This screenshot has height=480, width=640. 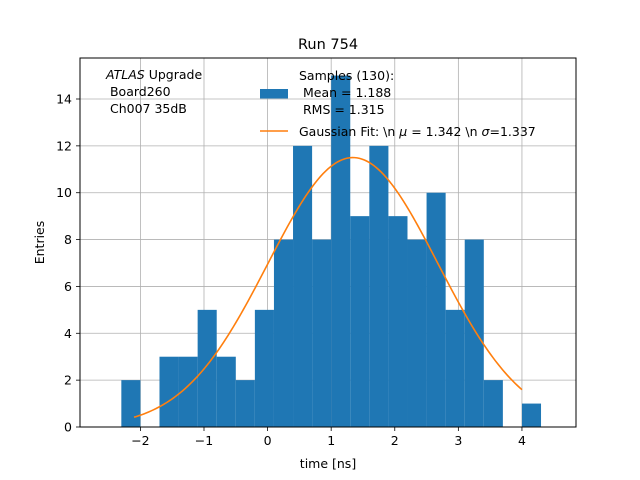 What do you see at coordinates (486, 131) in the screenshot?
I see `legend-fit-sigma-symbol: σ` at bounding box center [486, 131].